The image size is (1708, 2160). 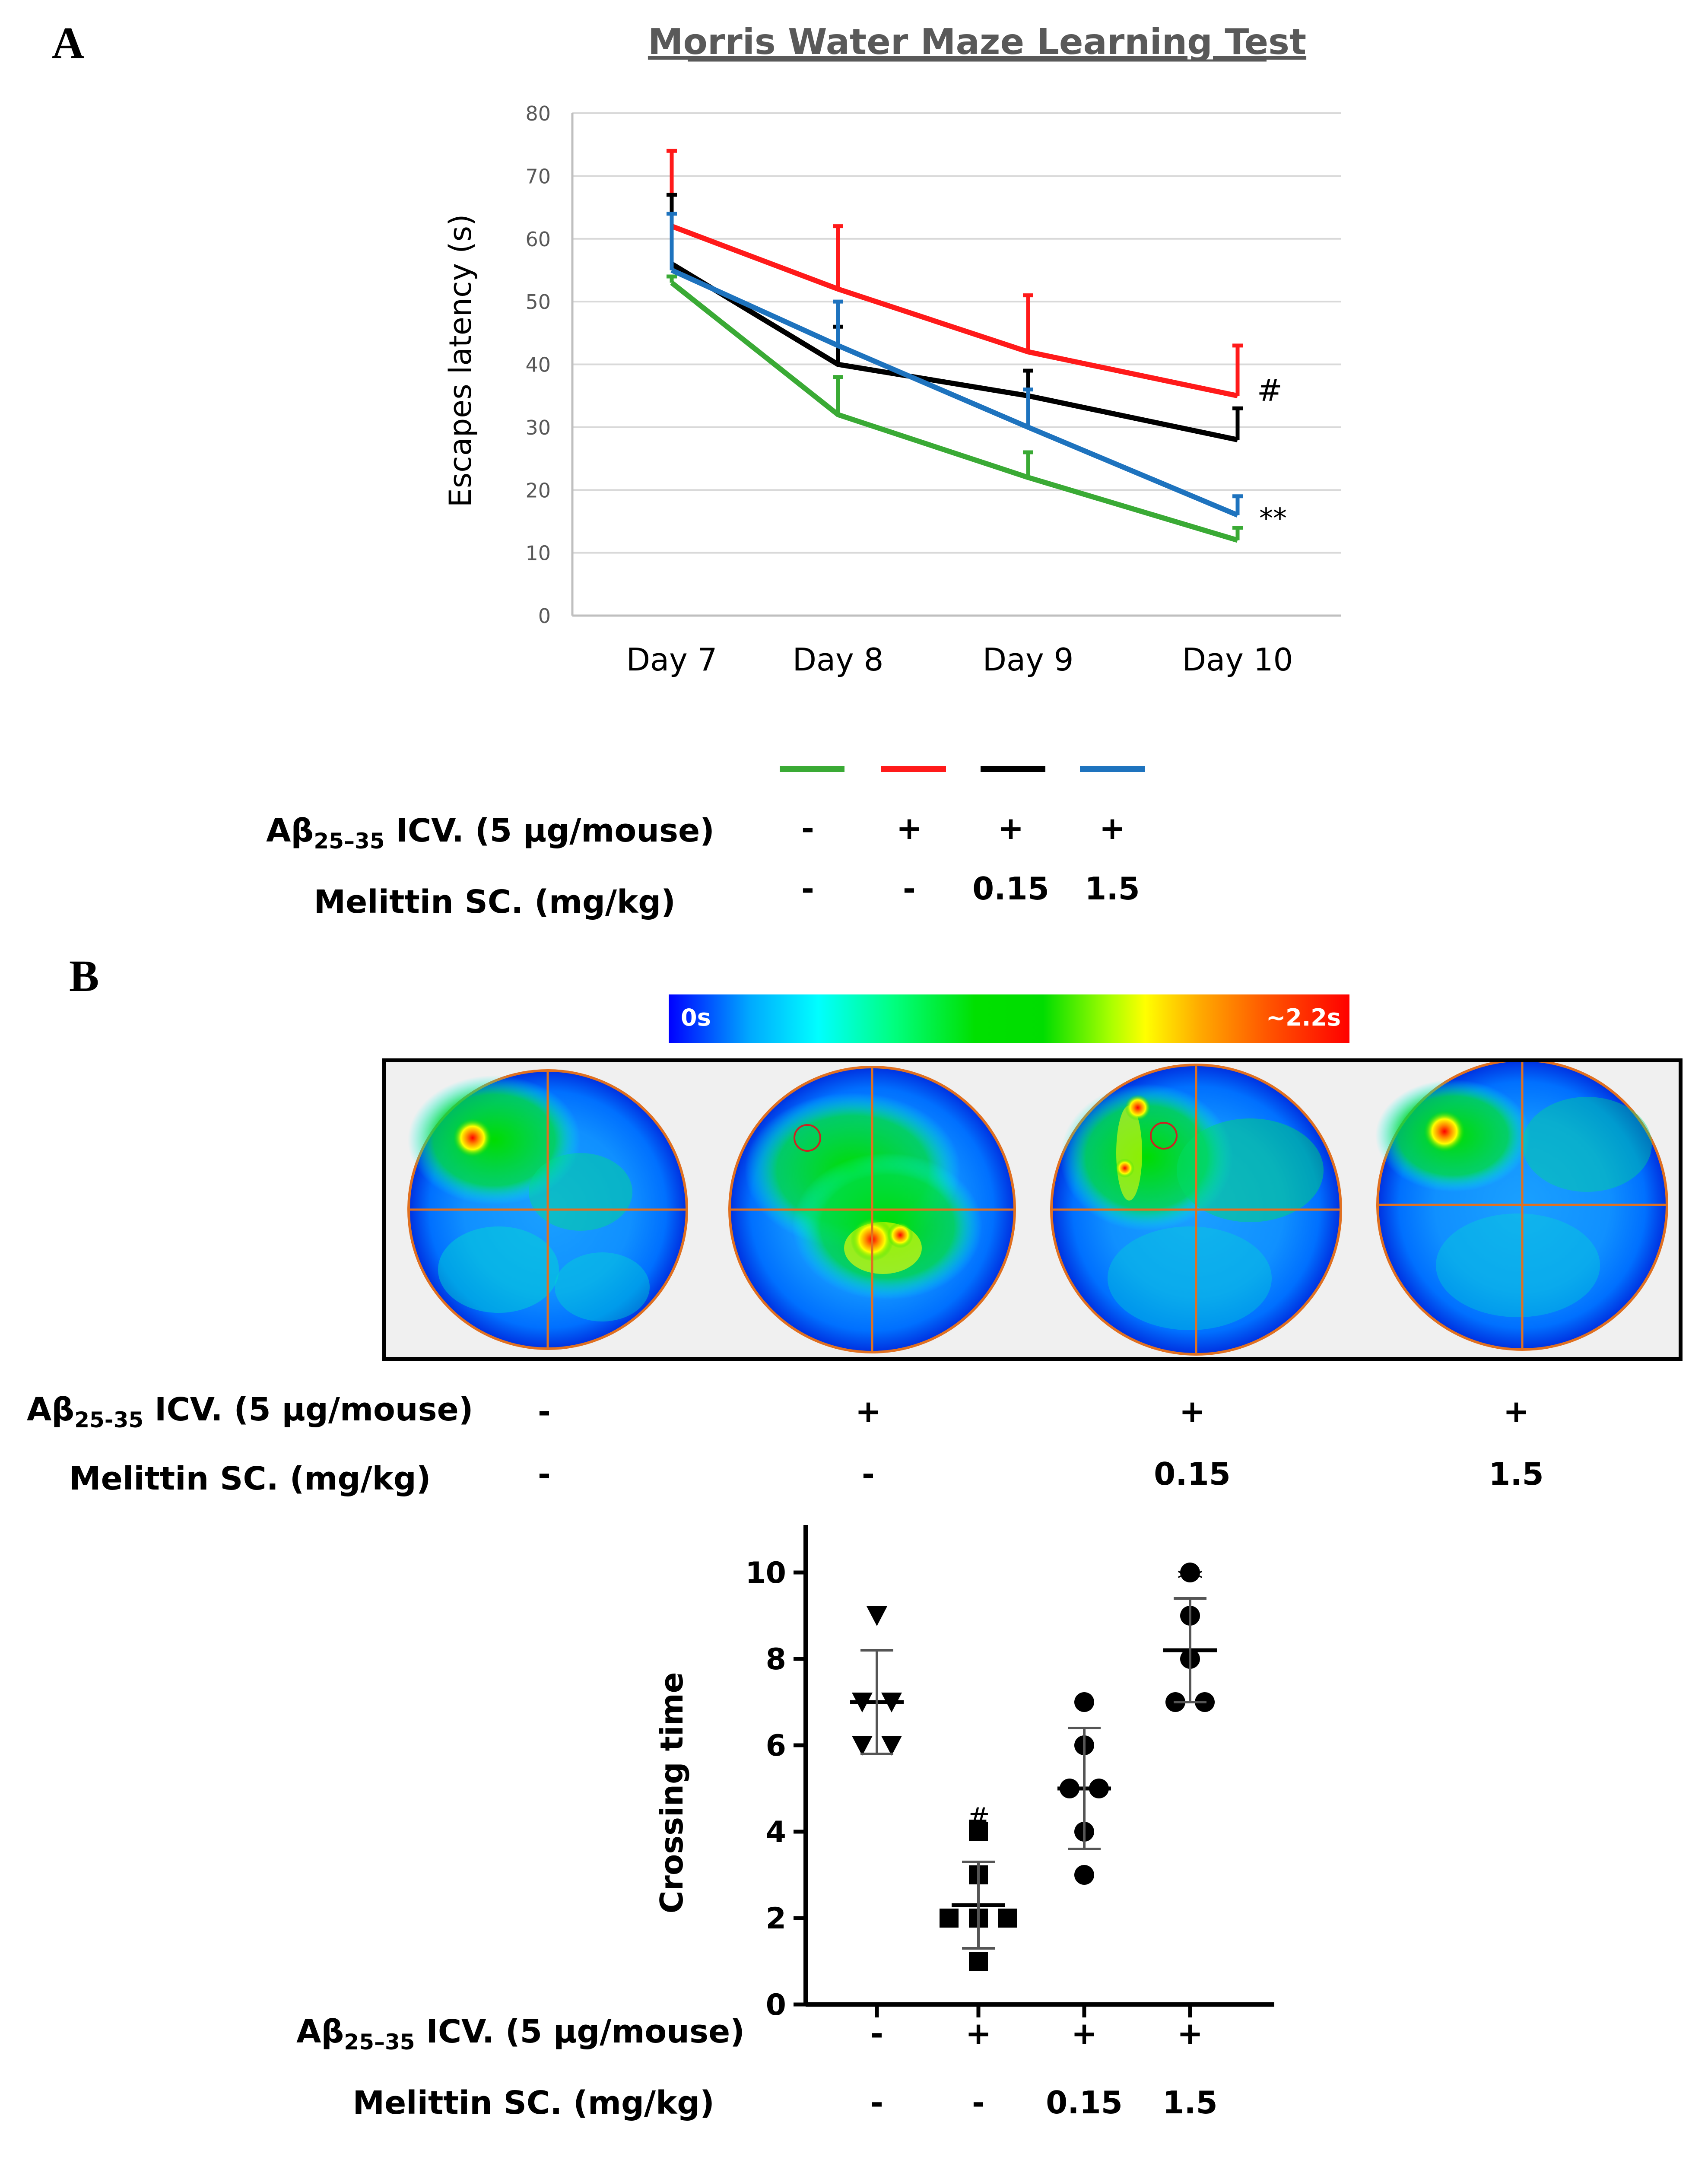 What do you see at coordinates (538, 302) in the screenshot?
I see `y-tick-50: 50` at bounding box center [538, 302].